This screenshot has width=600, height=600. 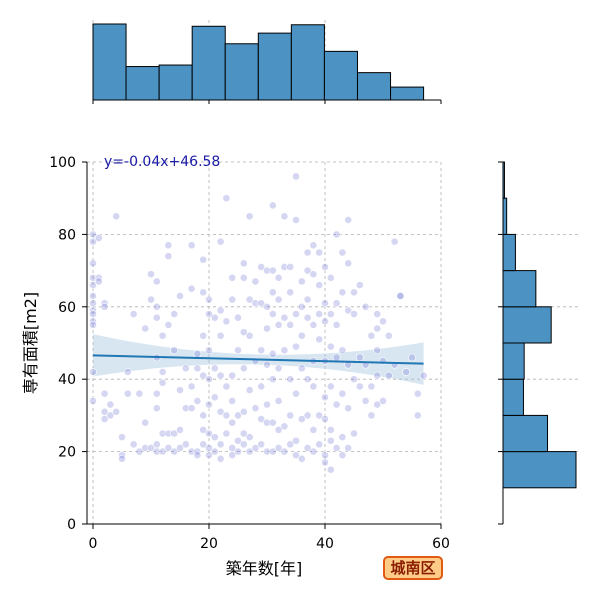 I want to click on district-badge: 城南区, so click(x=413, y=568).